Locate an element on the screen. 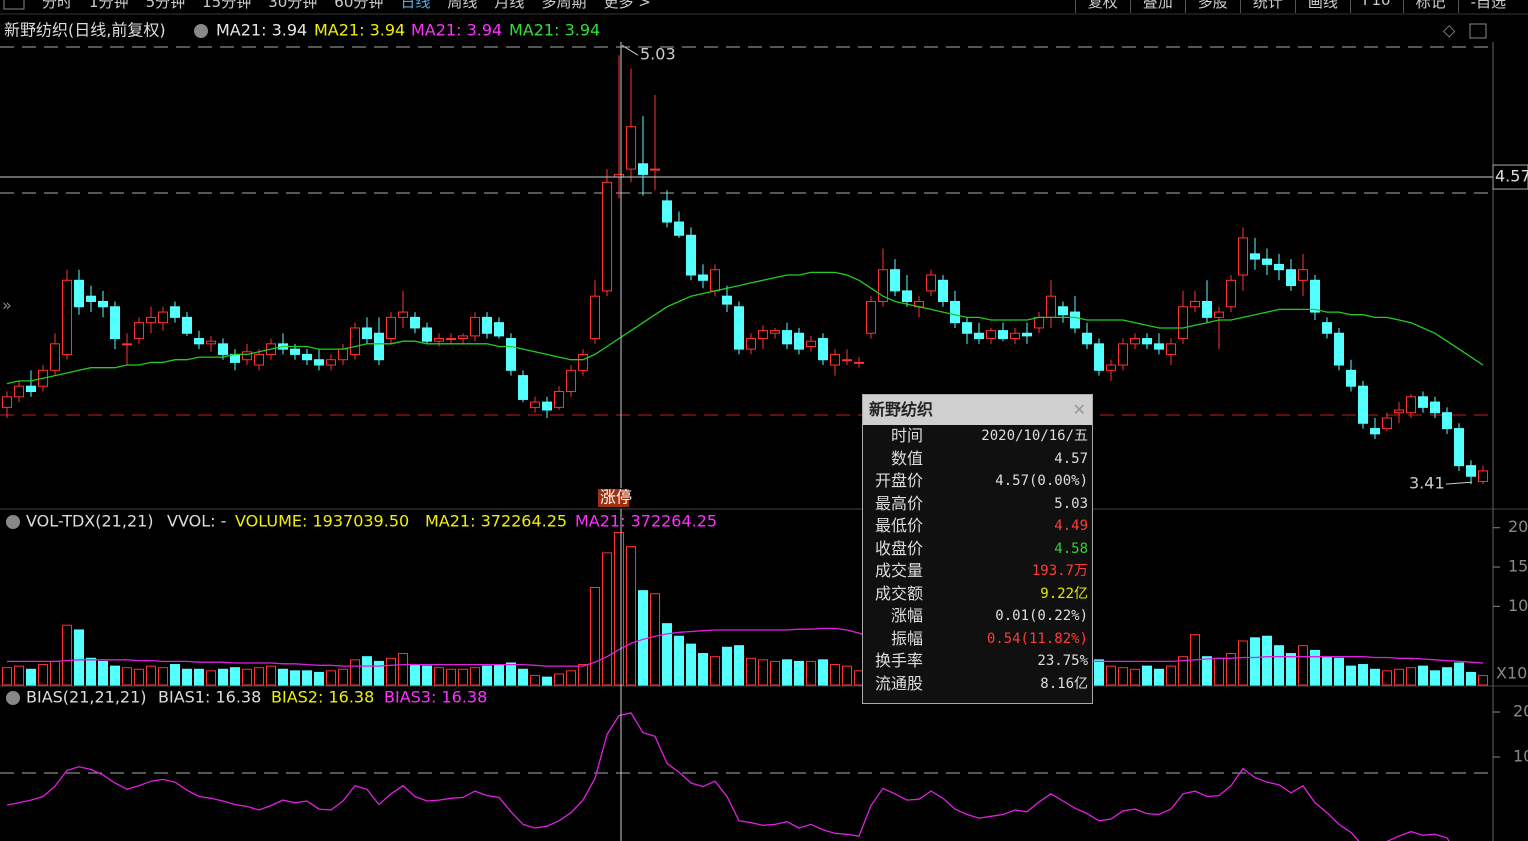 The width and height of the screenshot is (1528, 841). toolbar-item: 画线 is located at coordinates (1322, 6).